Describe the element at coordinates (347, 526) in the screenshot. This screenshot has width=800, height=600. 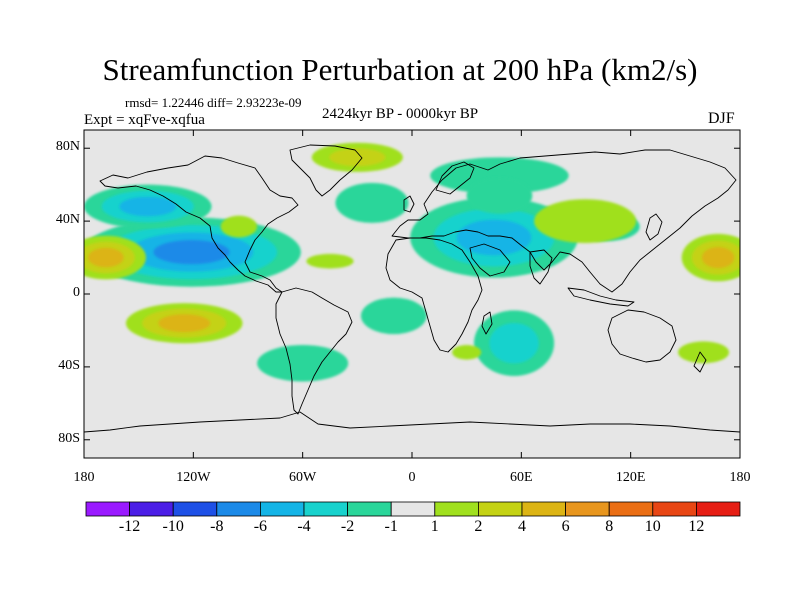
I see `colorbar-label: -2` at that location.